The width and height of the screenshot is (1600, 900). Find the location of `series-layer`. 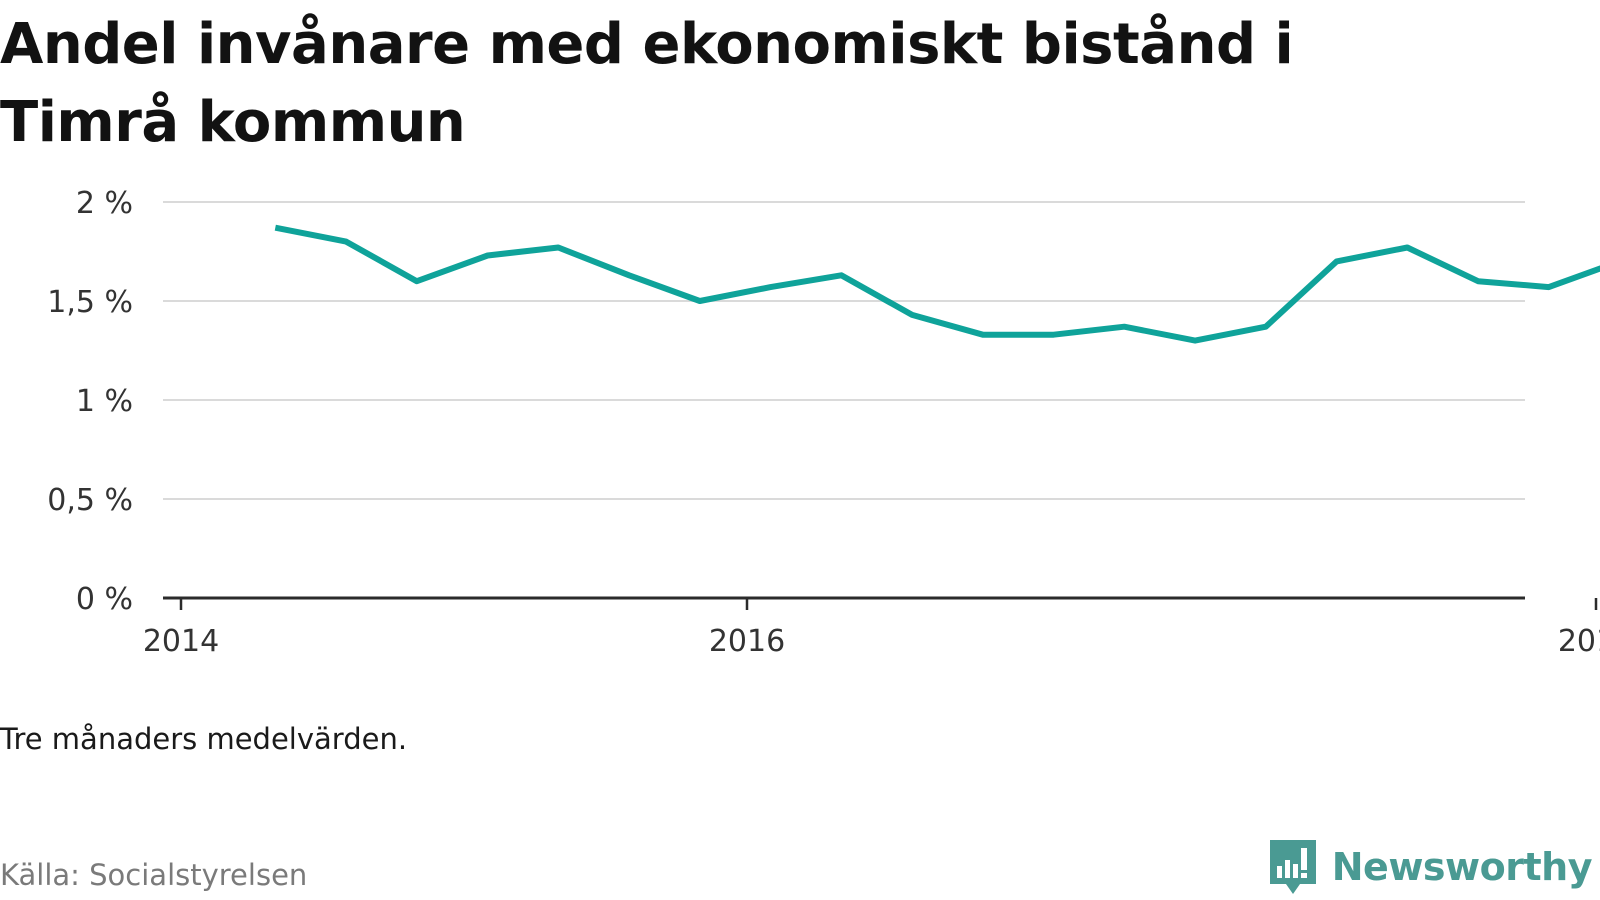

series-layer is located at coordinates (937, 284).